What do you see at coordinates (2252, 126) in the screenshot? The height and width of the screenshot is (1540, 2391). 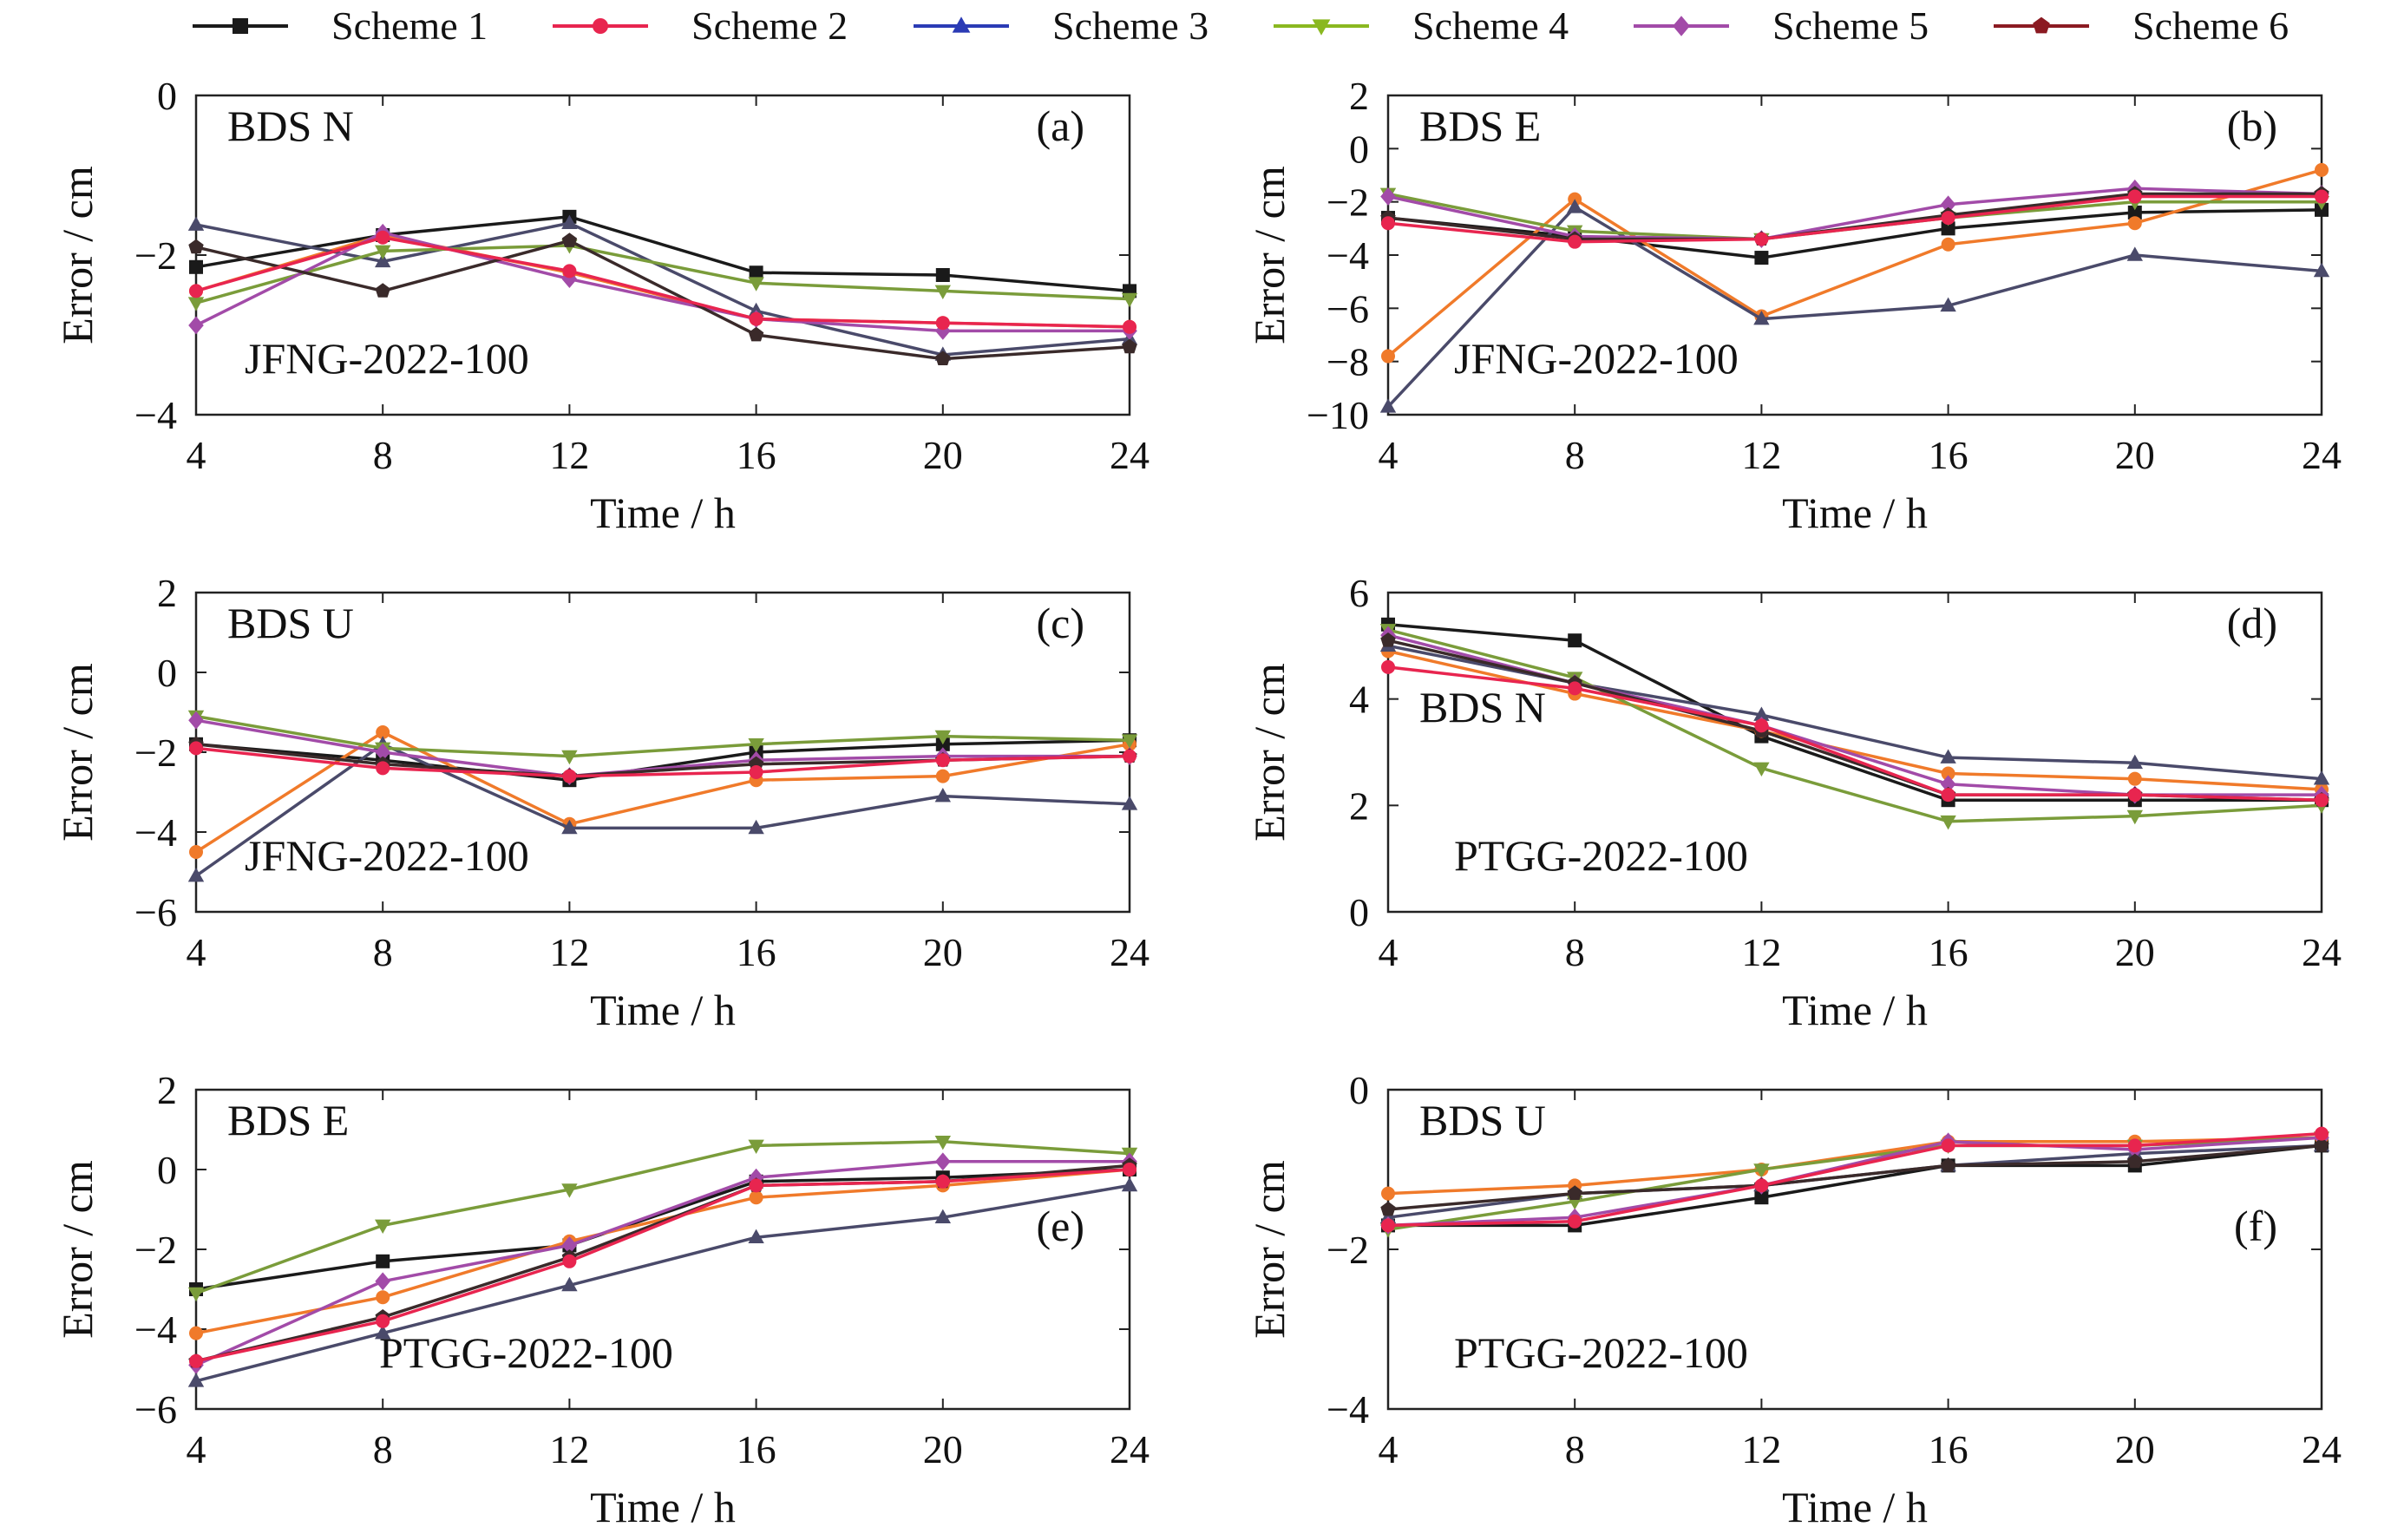 I see `panel-tag: (b)` at bounding box center [2252, 126].